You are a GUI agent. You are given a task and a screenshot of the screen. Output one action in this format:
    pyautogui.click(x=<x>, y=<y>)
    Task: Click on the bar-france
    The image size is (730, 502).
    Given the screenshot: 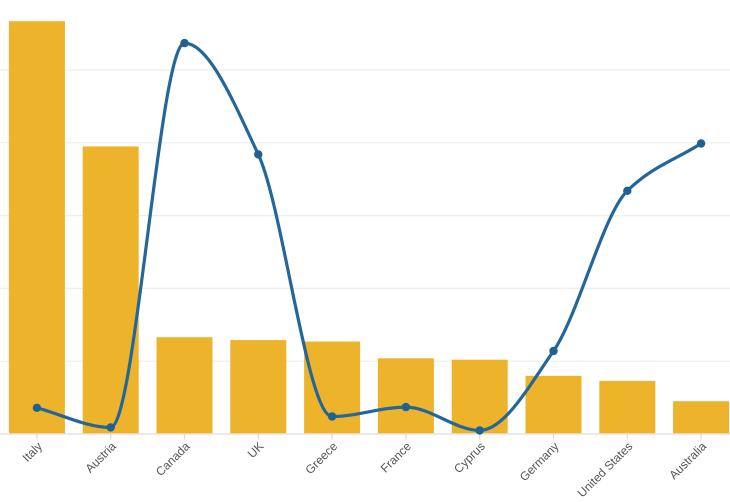 What is the action you would take?
    pyautogui.click(x=405, y=396)
    